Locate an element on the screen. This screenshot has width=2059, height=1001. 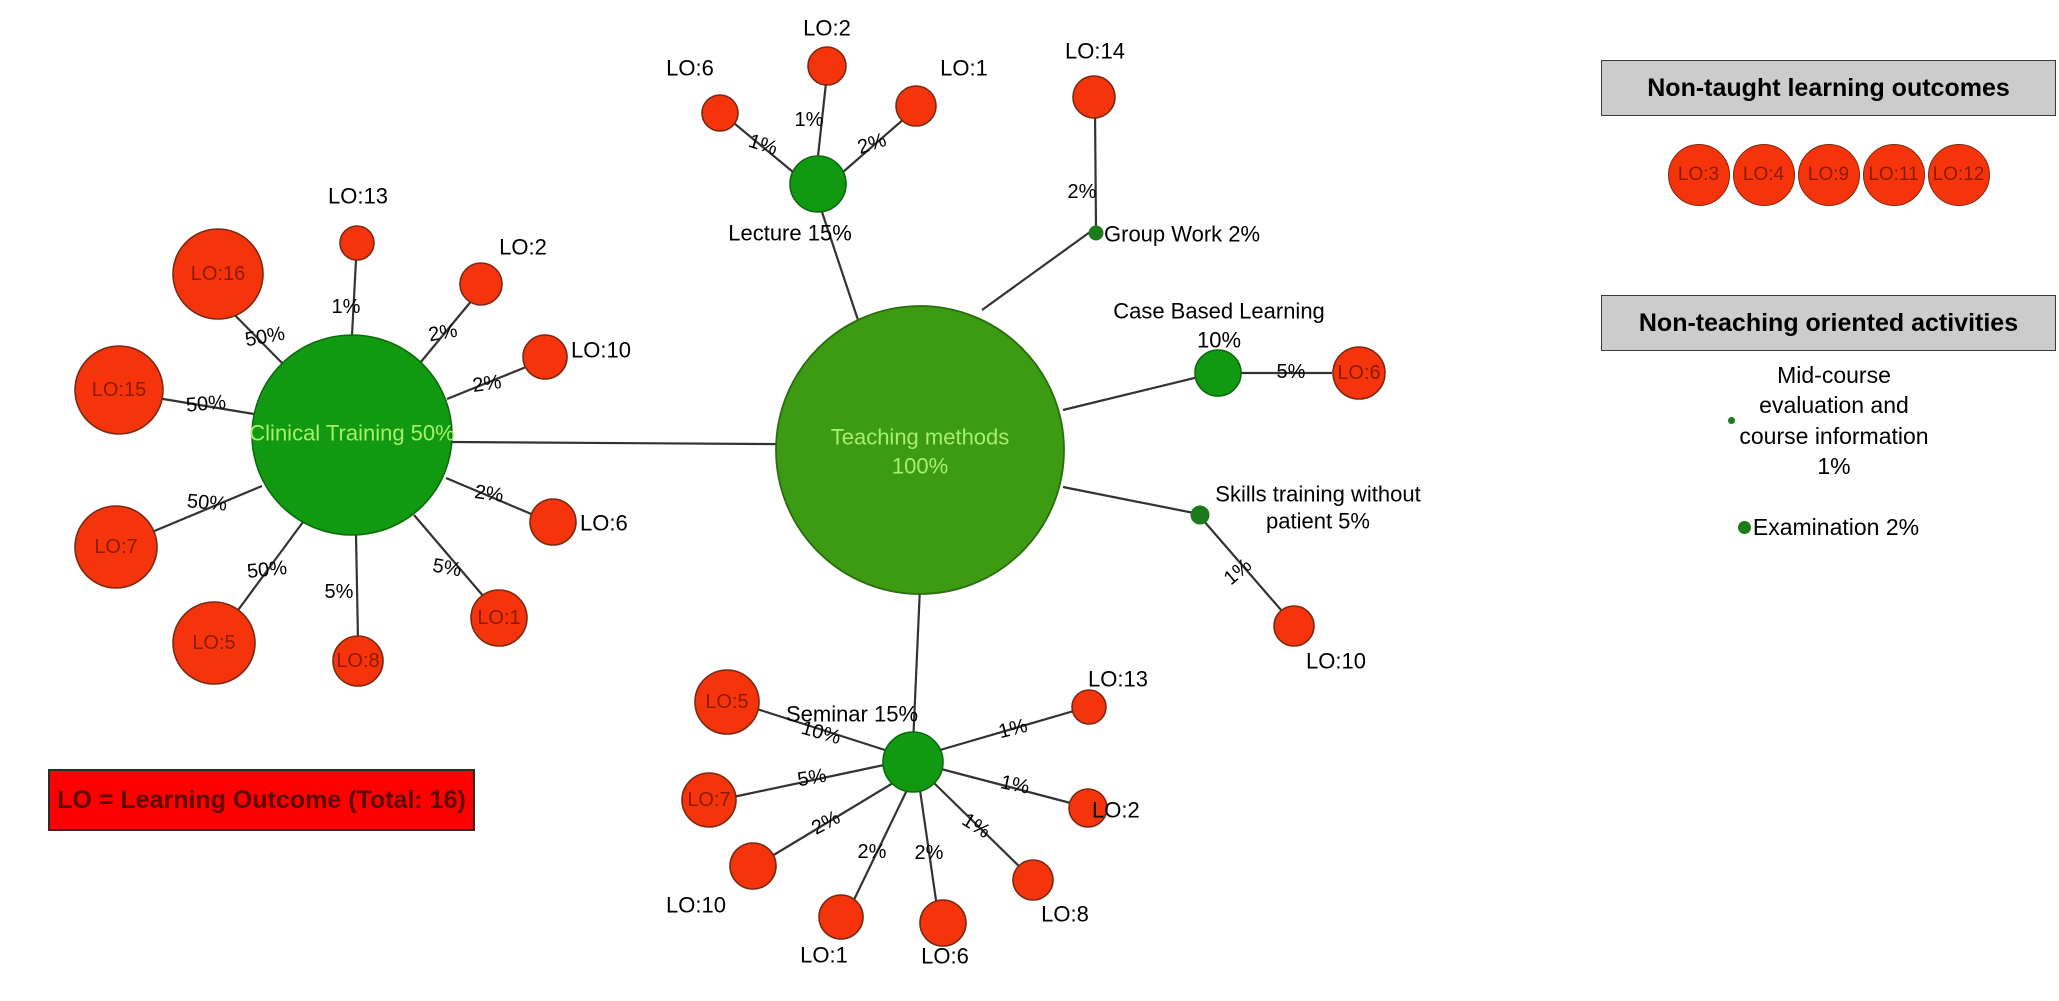
node-seminar-lo6: LO:6 is located at coordinates (944, 934).